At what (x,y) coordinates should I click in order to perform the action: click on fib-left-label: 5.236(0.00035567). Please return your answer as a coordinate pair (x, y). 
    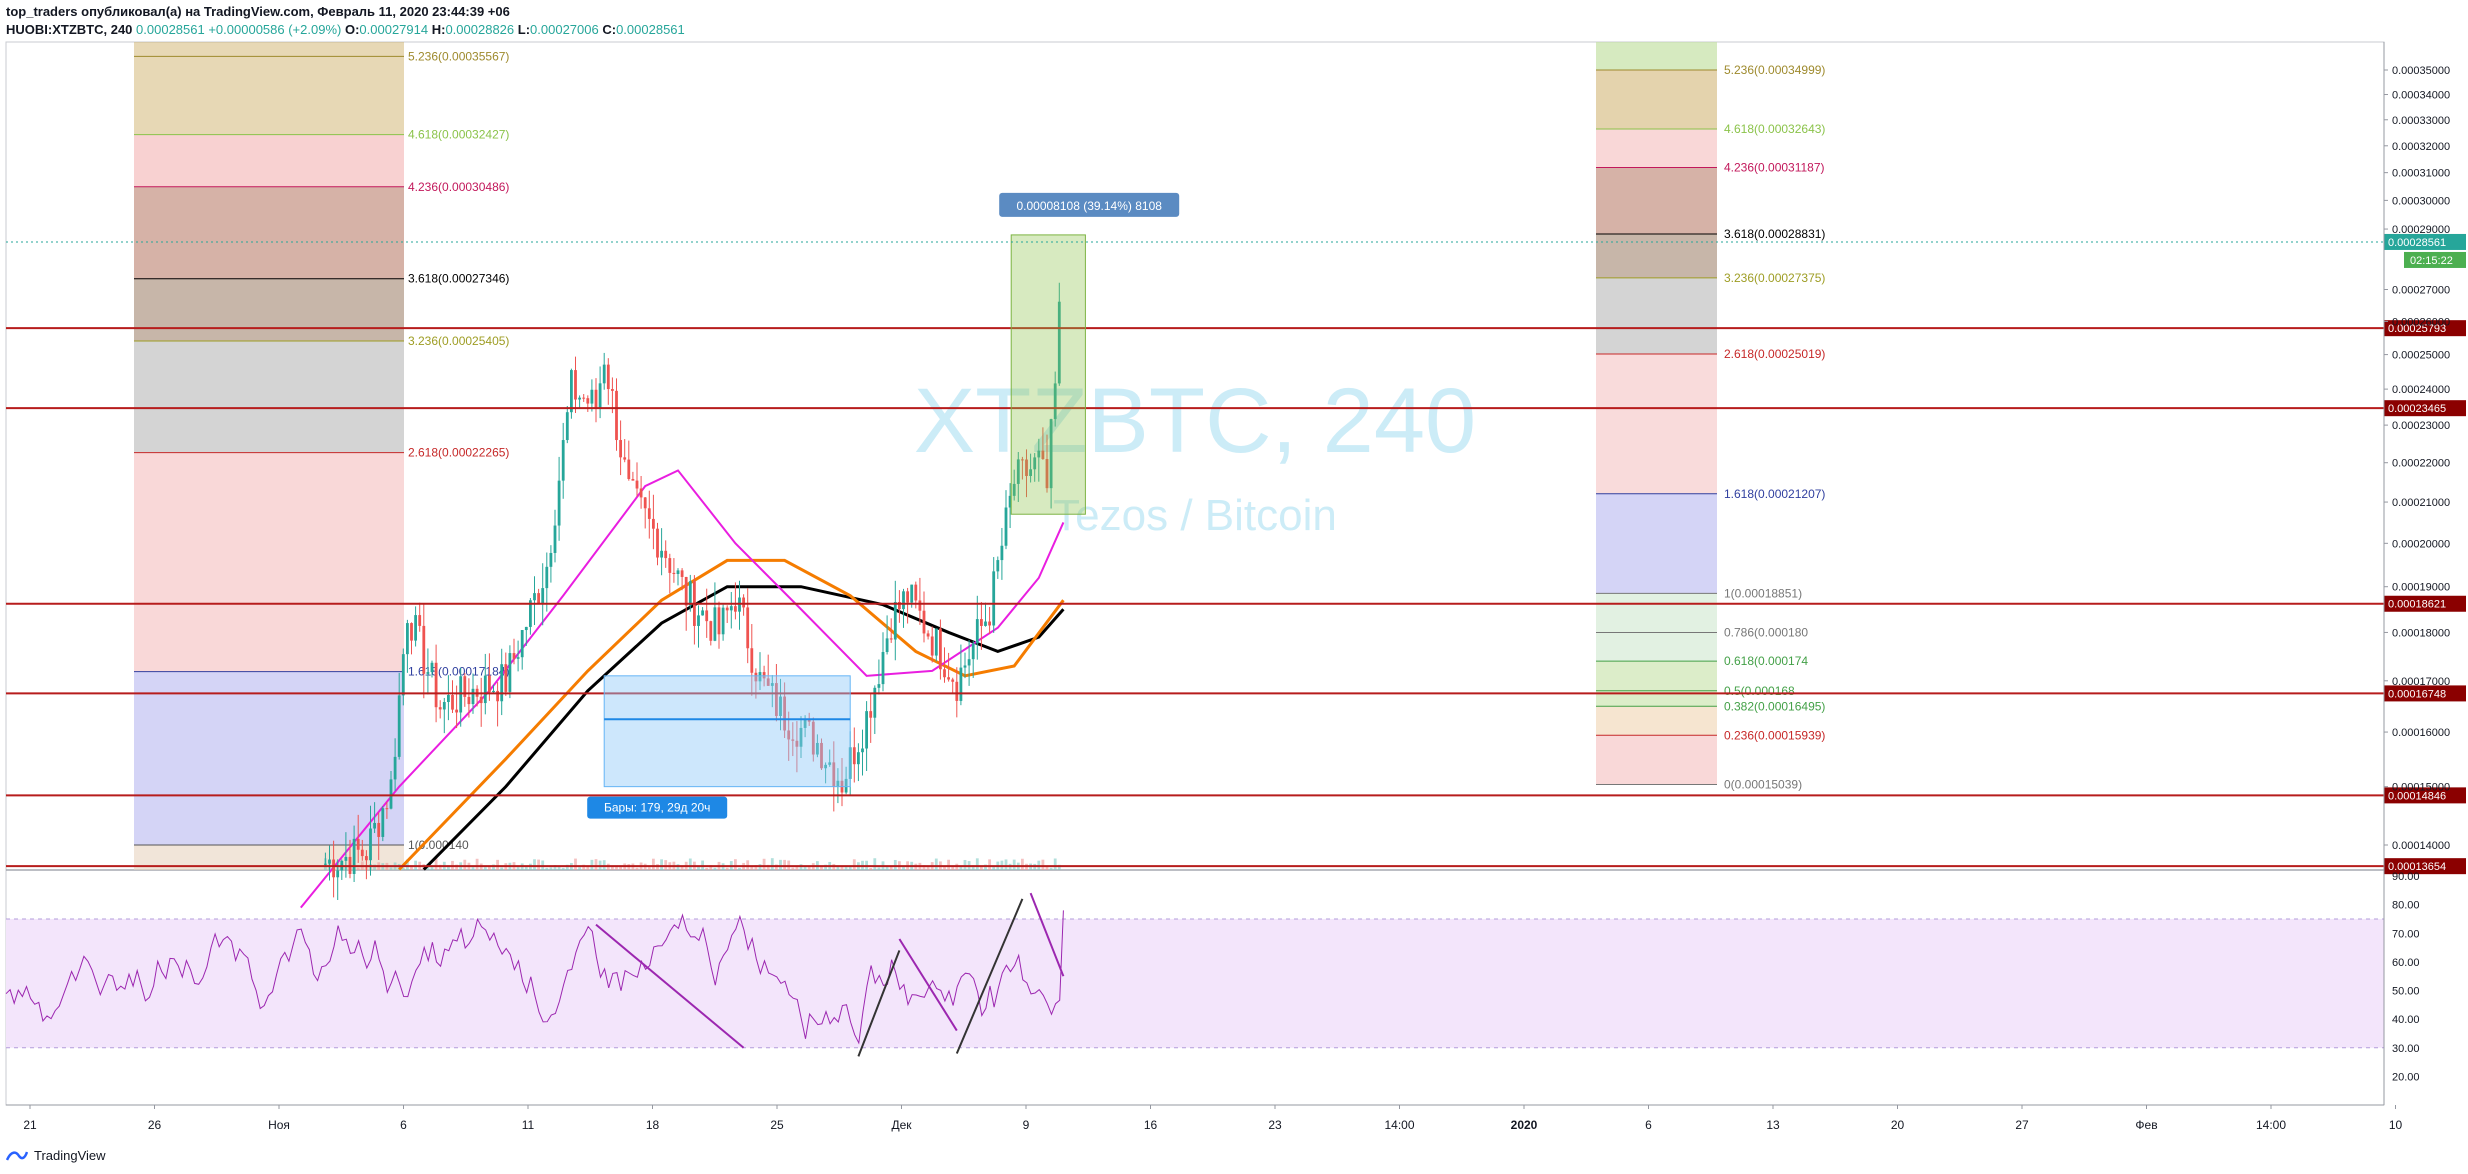
    Looking at the image, I should click on (458, 56).